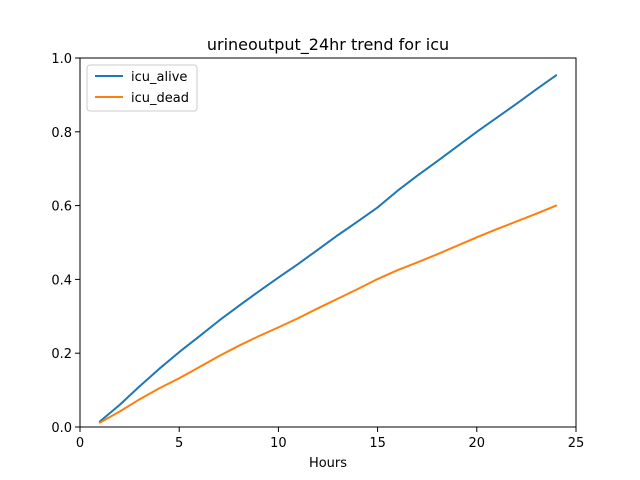 The height and width of the screenshot is (480, 640). What do you see at coordinates (330, 439) in the screenshot?
I see `x-axis: 0 5 10 15 20 25` at bounding box center [330, 439].